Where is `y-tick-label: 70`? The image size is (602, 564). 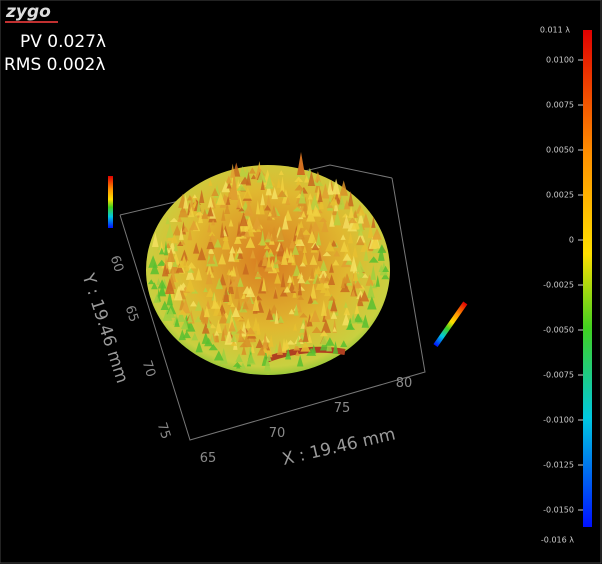
y-tick-label: 70 is located at coordinates (148, 369).